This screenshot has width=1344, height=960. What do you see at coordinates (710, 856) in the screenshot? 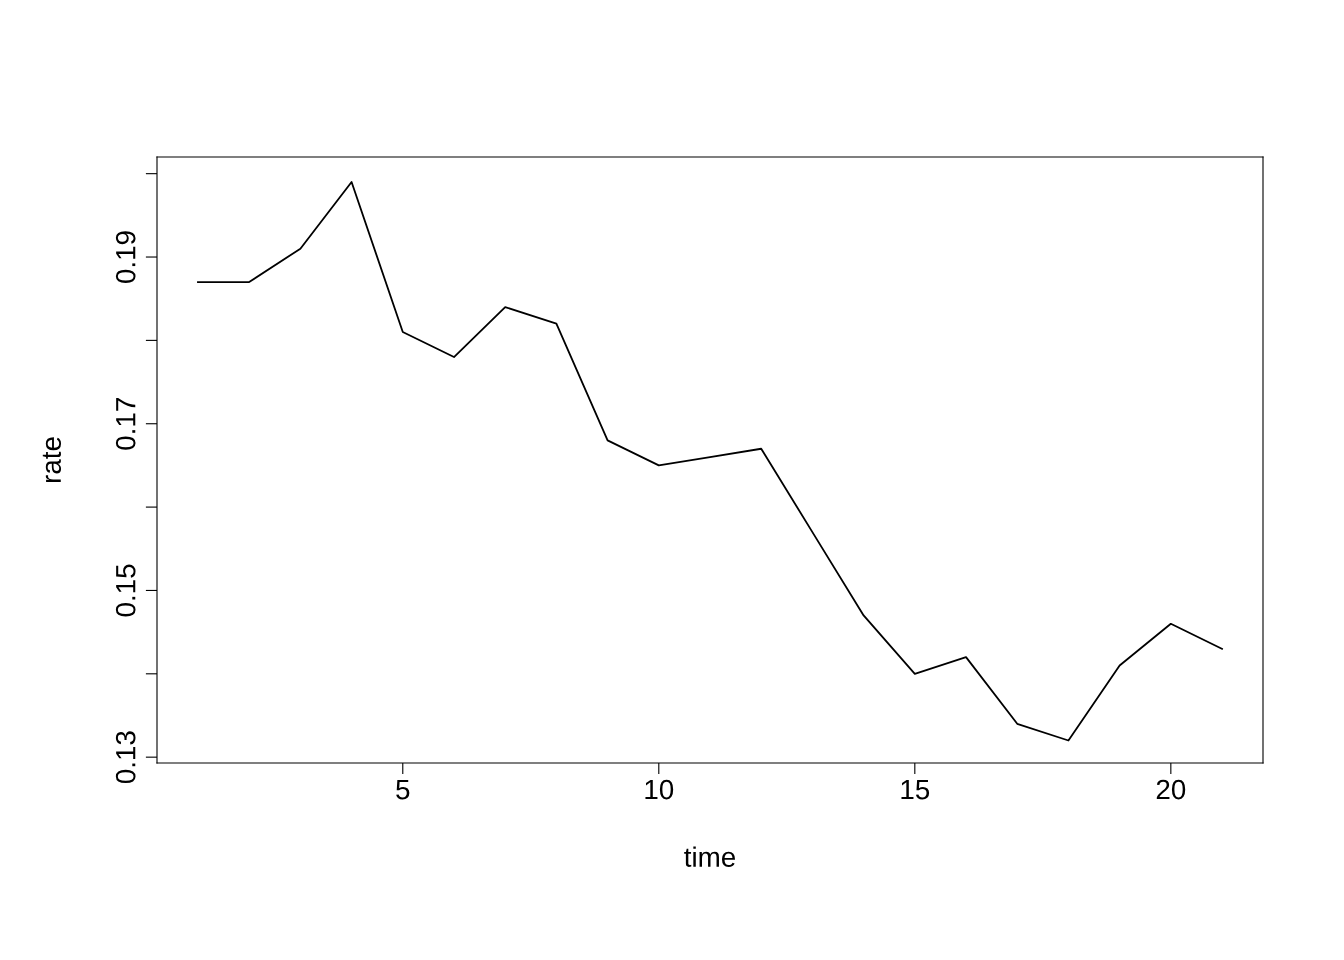
I see `x-axis-title: time` at bounding box center [710, 856].